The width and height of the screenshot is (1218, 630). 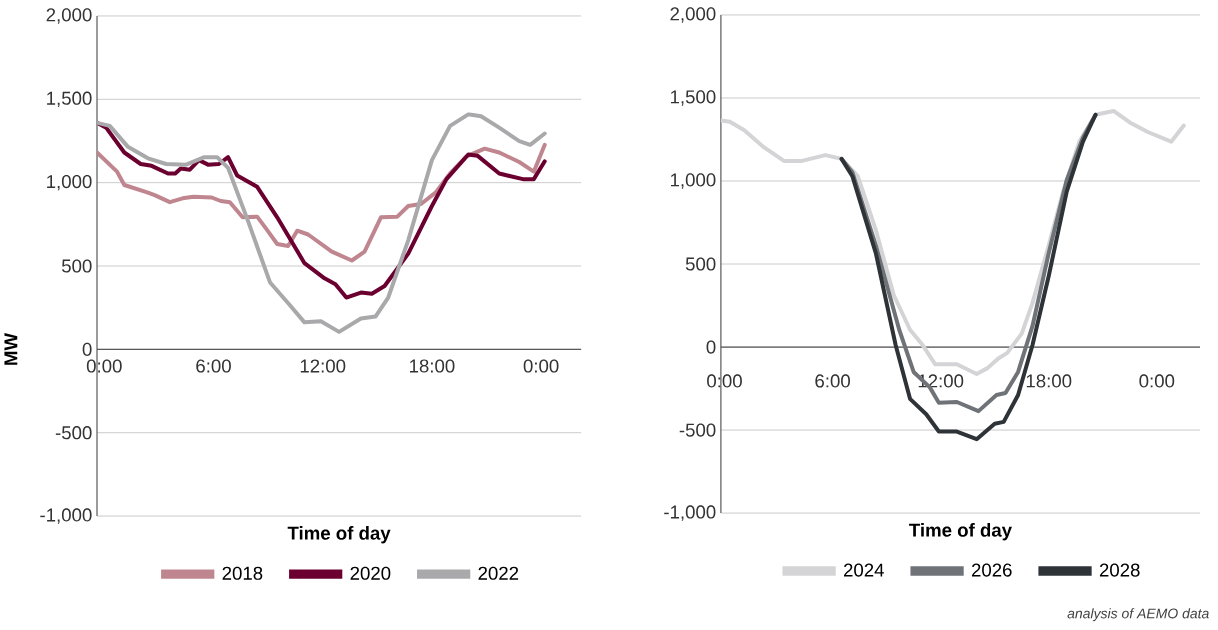 I want to click on x-tick-label: 12:00, so click(x=323, y=366).